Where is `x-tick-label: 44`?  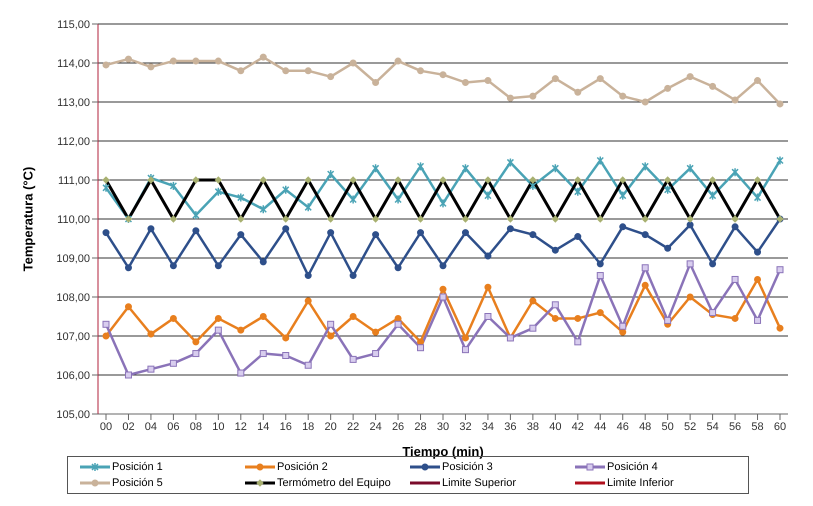
x-tick-label: 44 is located at coordinates (600, 426).